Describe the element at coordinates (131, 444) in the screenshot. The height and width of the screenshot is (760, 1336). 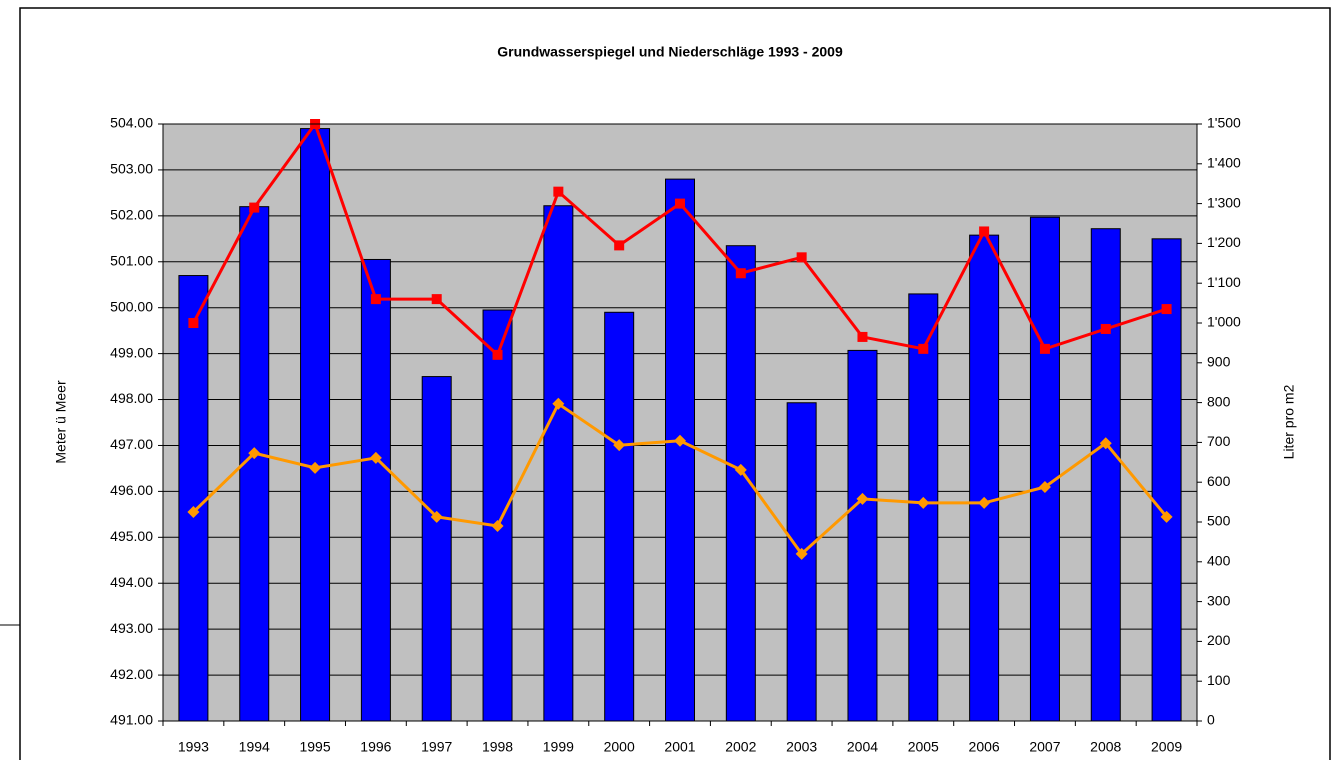
I see `y-tick-label: 497.00` at that location.